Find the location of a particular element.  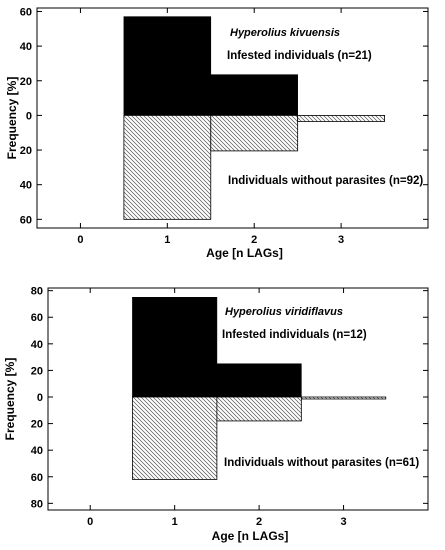

legend-infested: Infested individuals (n=21) is located at coordinates (299, 56).